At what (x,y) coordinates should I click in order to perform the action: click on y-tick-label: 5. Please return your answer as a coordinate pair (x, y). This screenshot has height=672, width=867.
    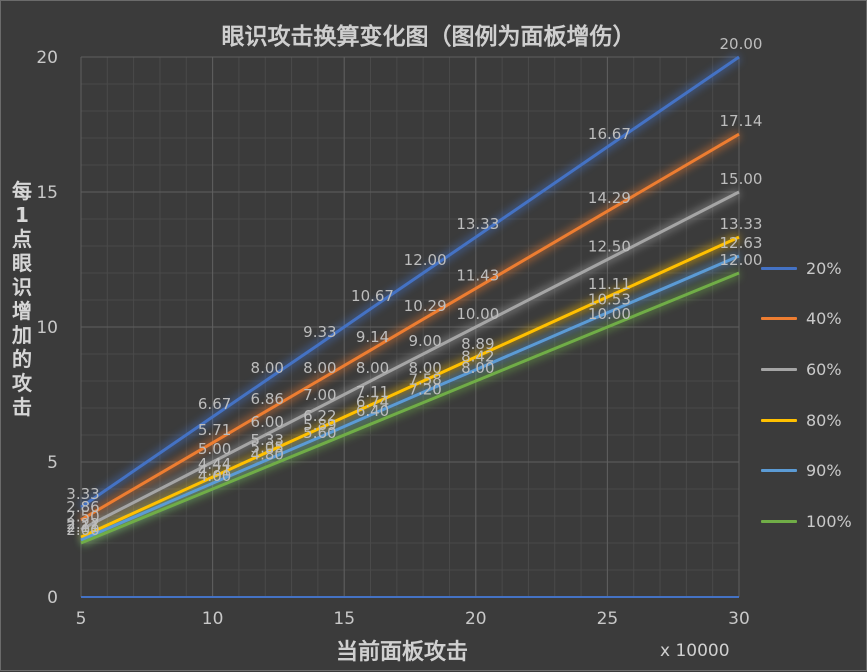
    Looking at the image, I should click on (52, 463).